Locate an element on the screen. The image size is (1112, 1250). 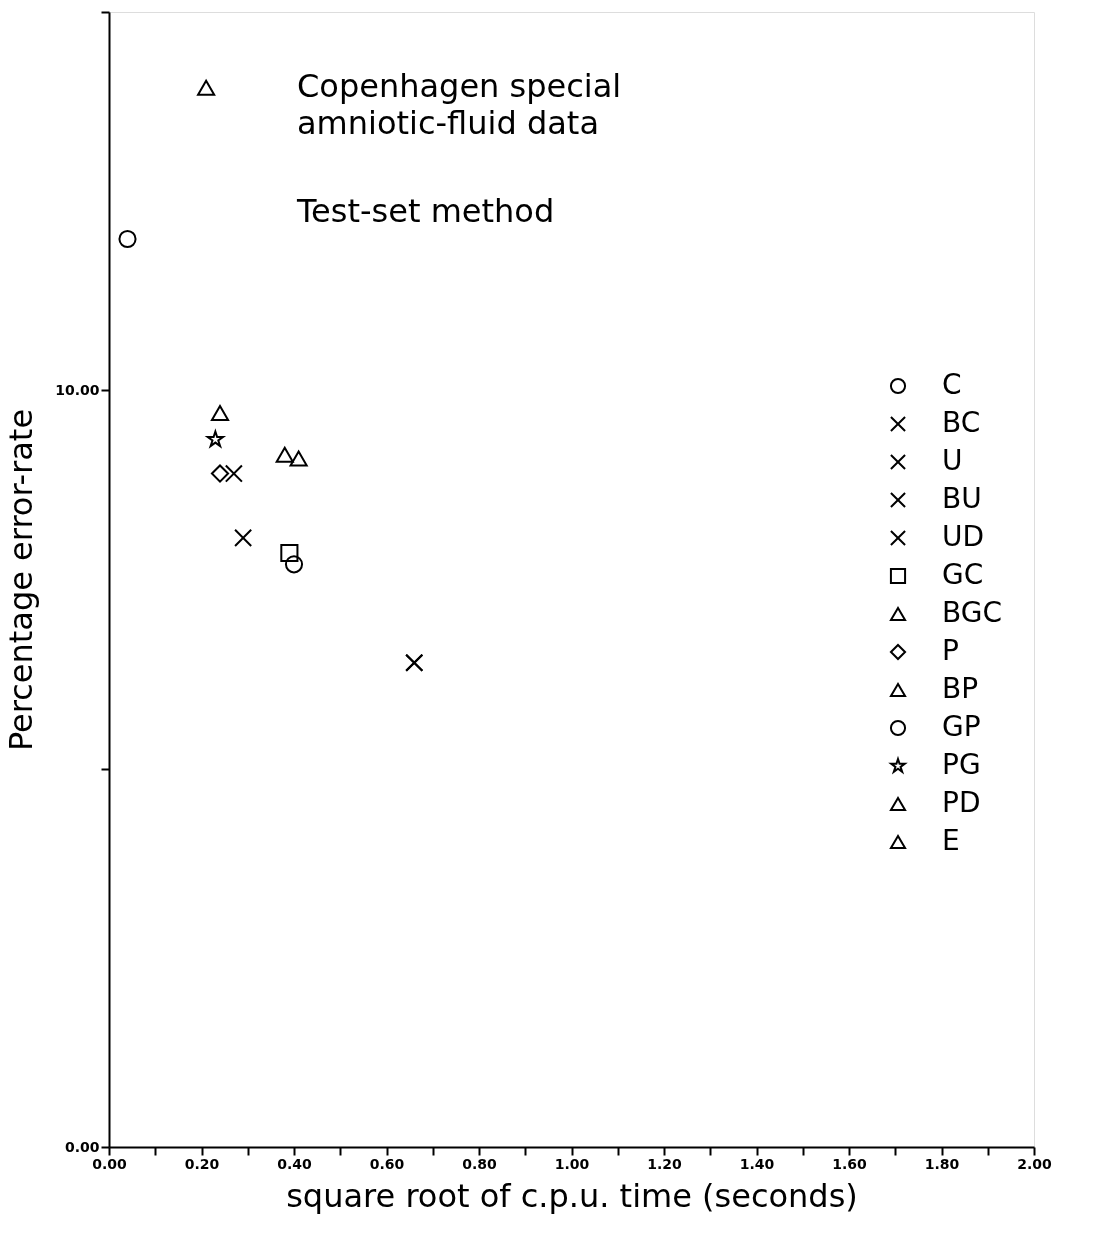
legend-label: BC is located at coordinates (961, 422).